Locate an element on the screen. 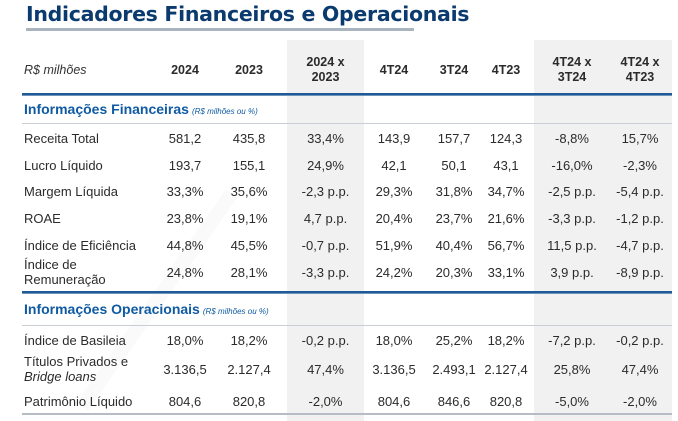  row-label: Títulos Privados e Bridge loans is located at coordinates (76, 369).